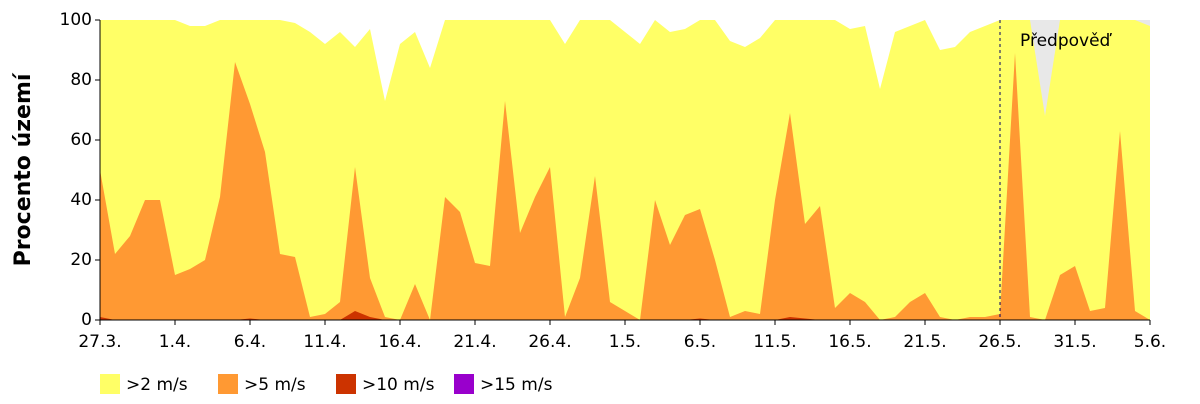 Image resolution: width=1200 pixels, height=404 pixels. What do you see at coordinates (86, 320) in the screenshot?
I see `y-tick-label: 0` at bounding box center [86, 320].